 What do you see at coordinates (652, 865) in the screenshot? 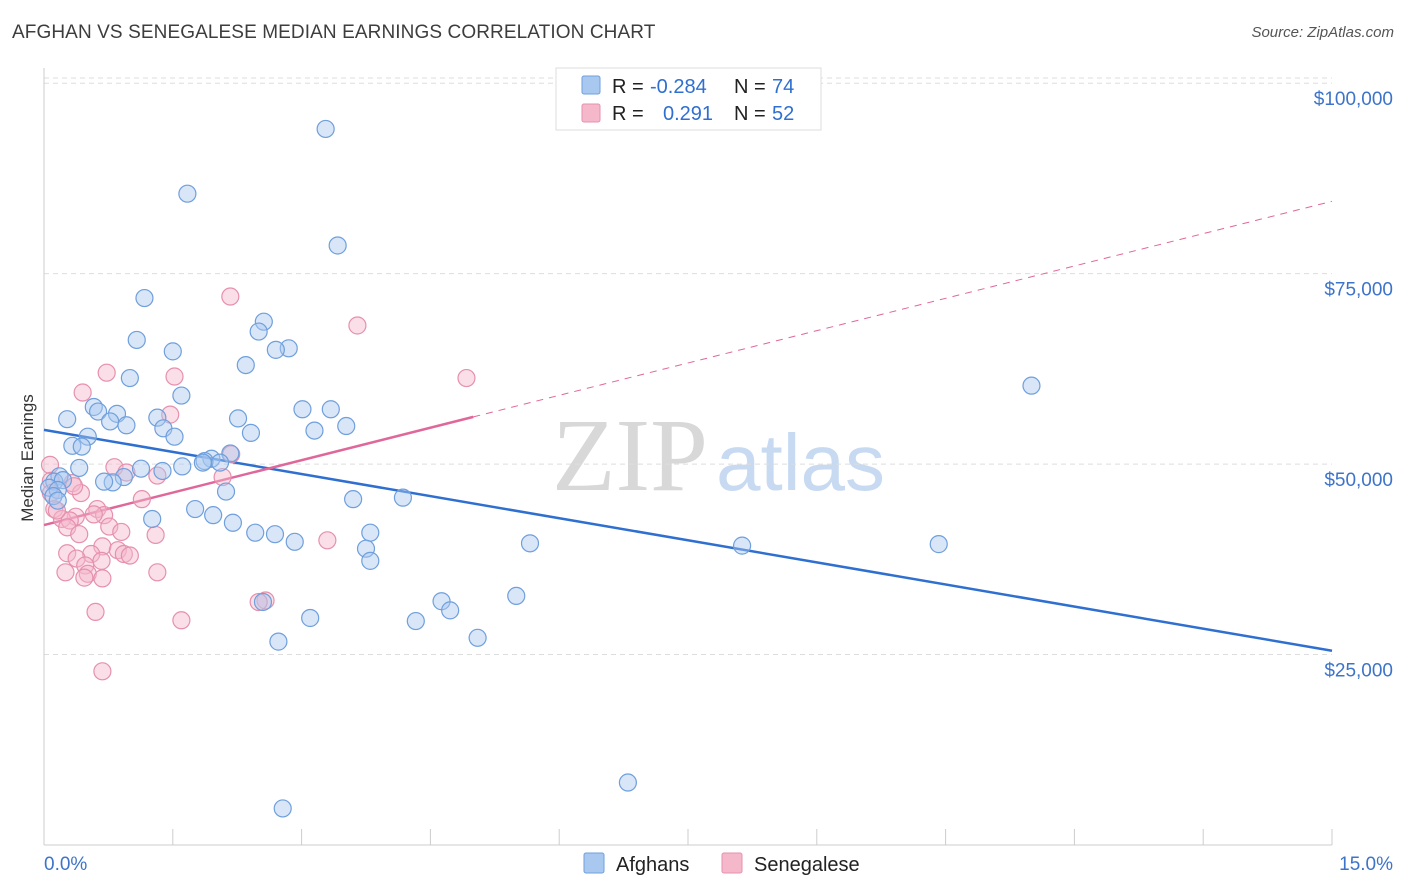
I see `series-legend-label-afghans: Afghans` at bounding box center [652, 865].